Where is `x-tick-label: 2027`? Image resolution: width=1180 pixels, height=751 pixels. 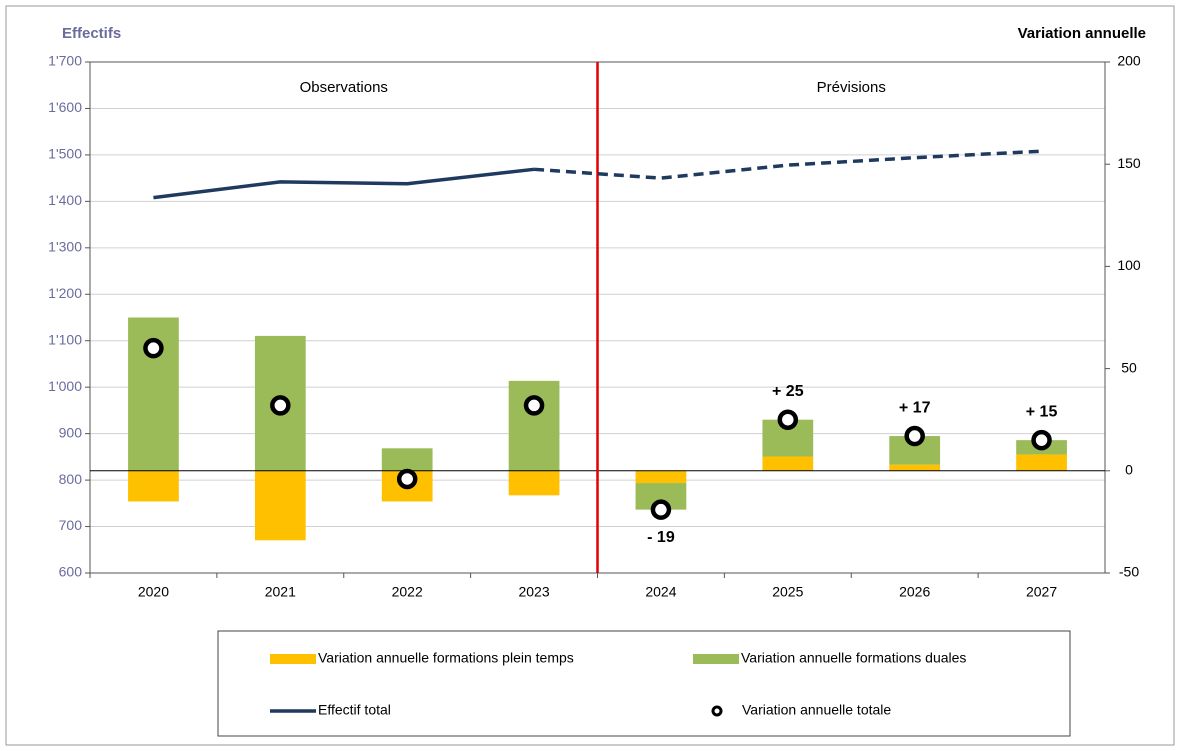
x-tick-label: 2027 is located at coordinates (1041, 592).